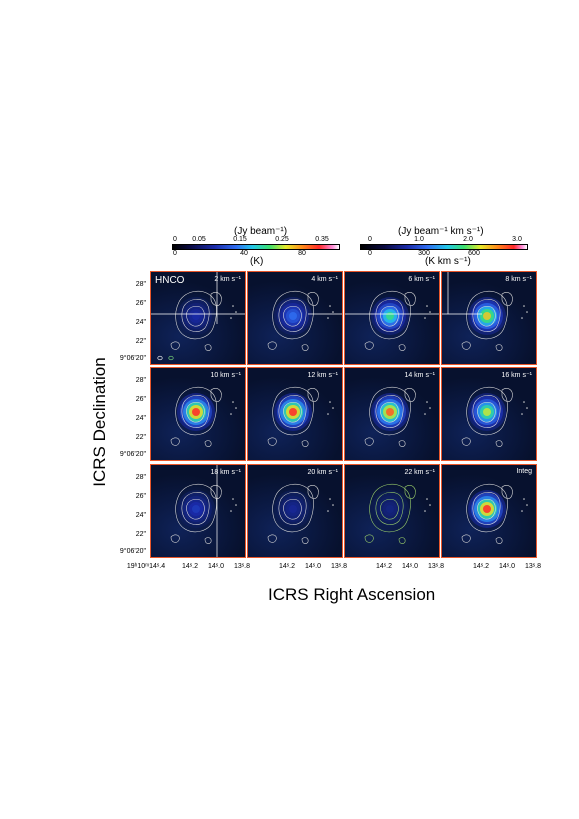 Image resolution: width=579 pixels, height=819 pixels. I want to click on velocity-label: 10 km s⁻¹, so click(225, 375).